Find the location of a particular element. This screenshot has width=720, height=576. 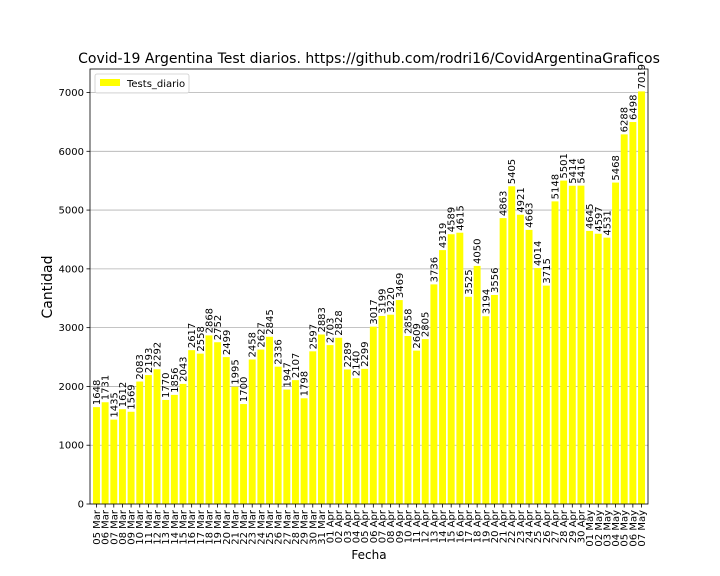

data-label: 4615 is located at coordinates (460, 217).